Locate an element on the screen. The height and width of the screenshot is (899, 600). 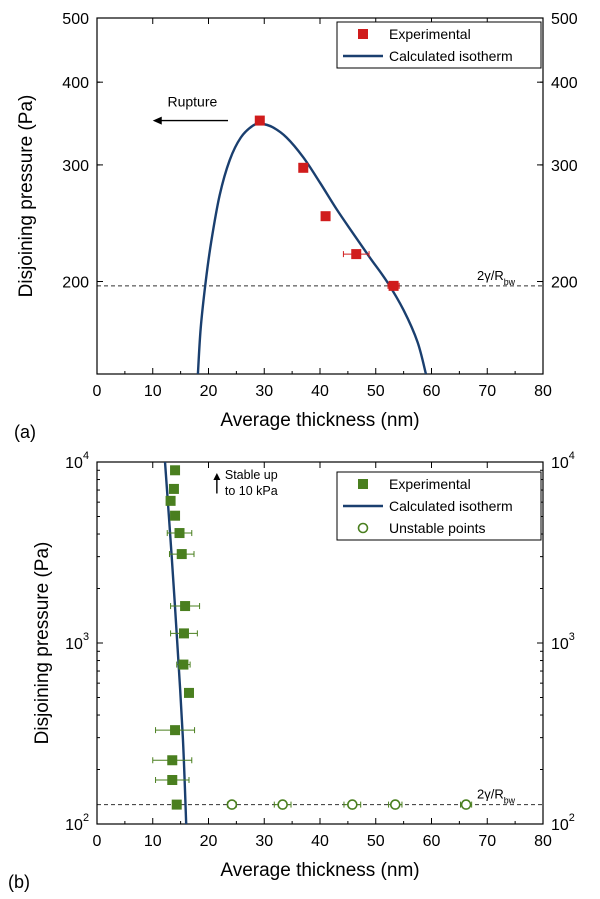
y-tick-label-sup: 2 is located at coordinates (86, 818).